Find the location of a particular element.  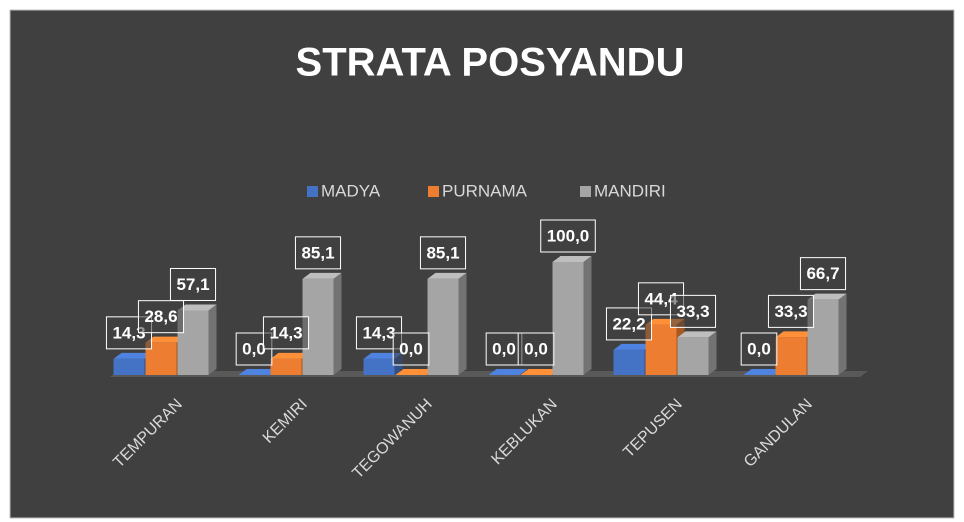

data-label: 44,4 is located at coordinates (661, 298).